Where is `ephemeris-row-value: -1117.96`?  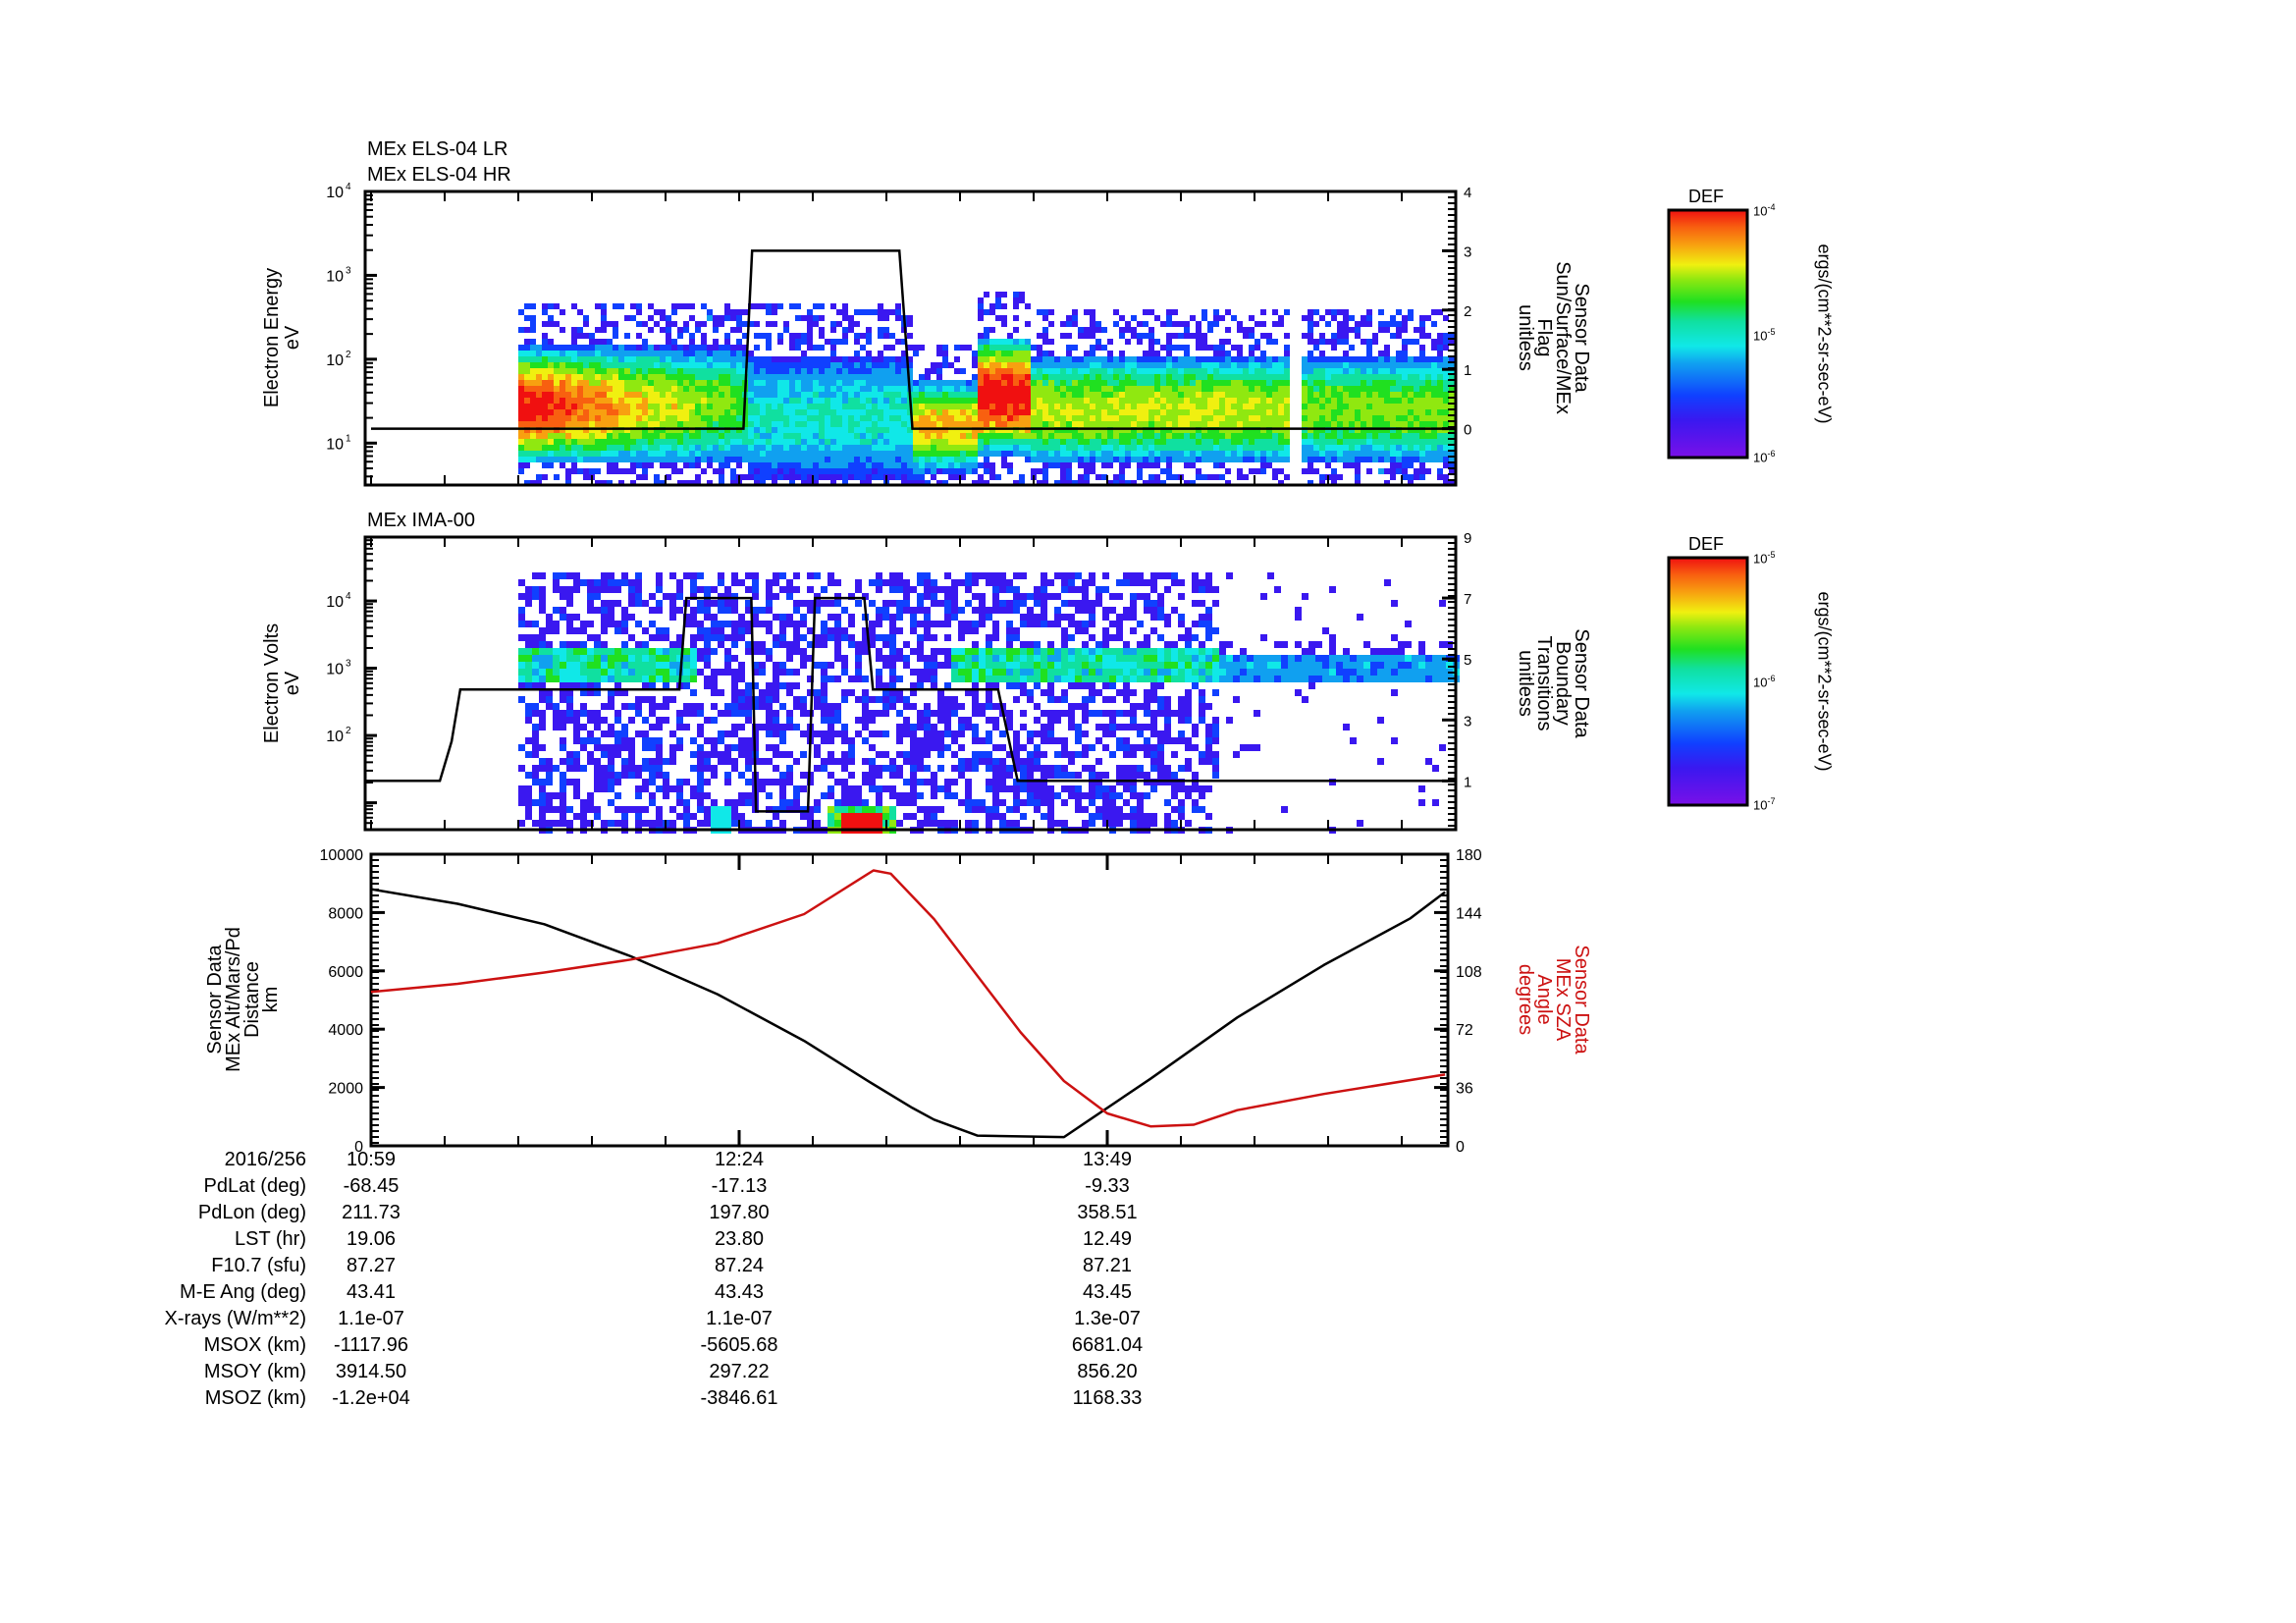
ephemeris-row-value: -1117.96 is located at coordinates (371, 1345).